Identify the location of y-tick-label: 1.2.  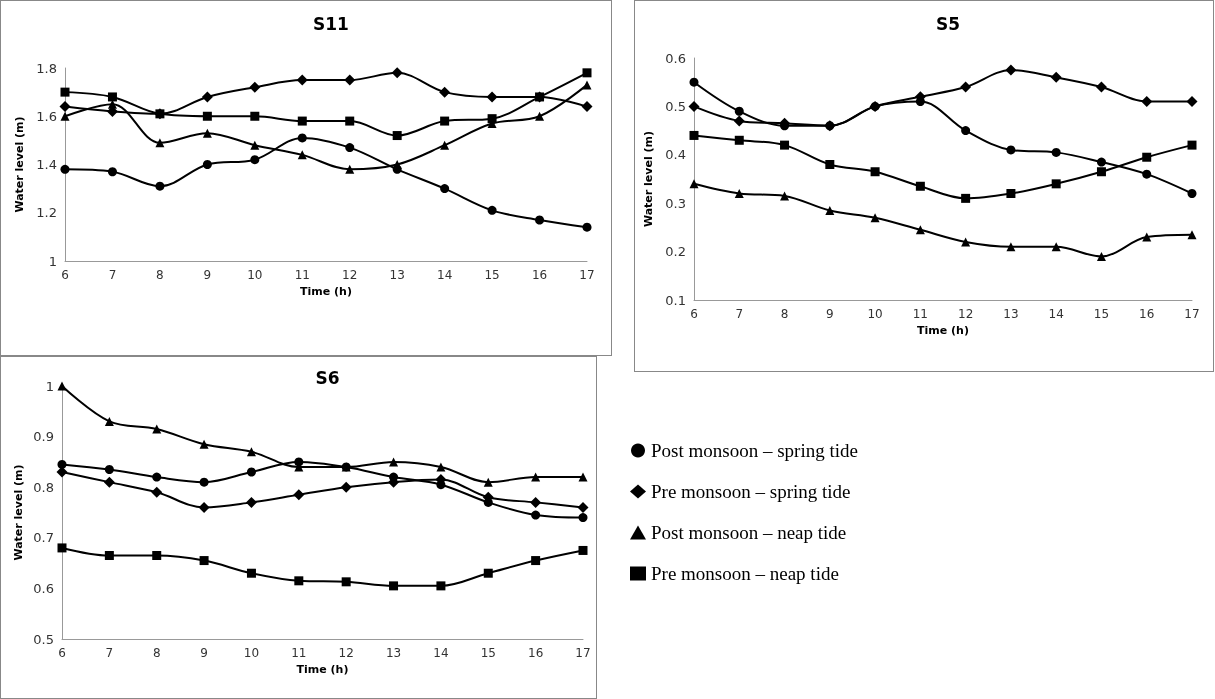
(46, 213).